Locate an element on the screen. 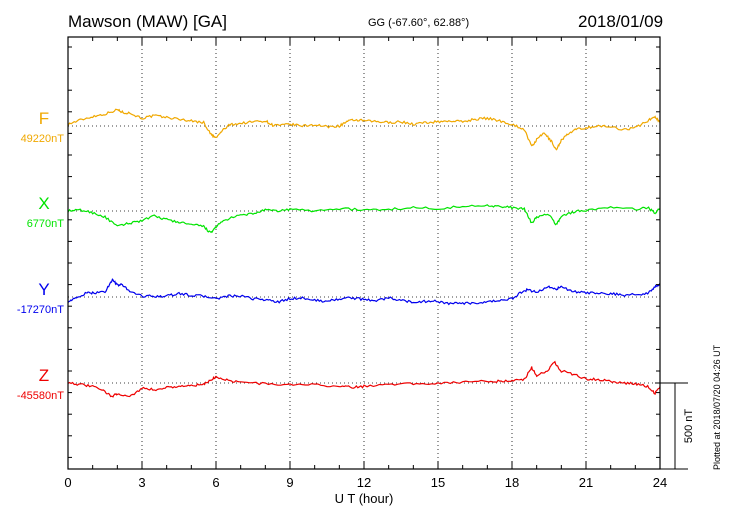 This screenshot has height=520, width=730. series-name-f: F is located at coordinates (44, 118).